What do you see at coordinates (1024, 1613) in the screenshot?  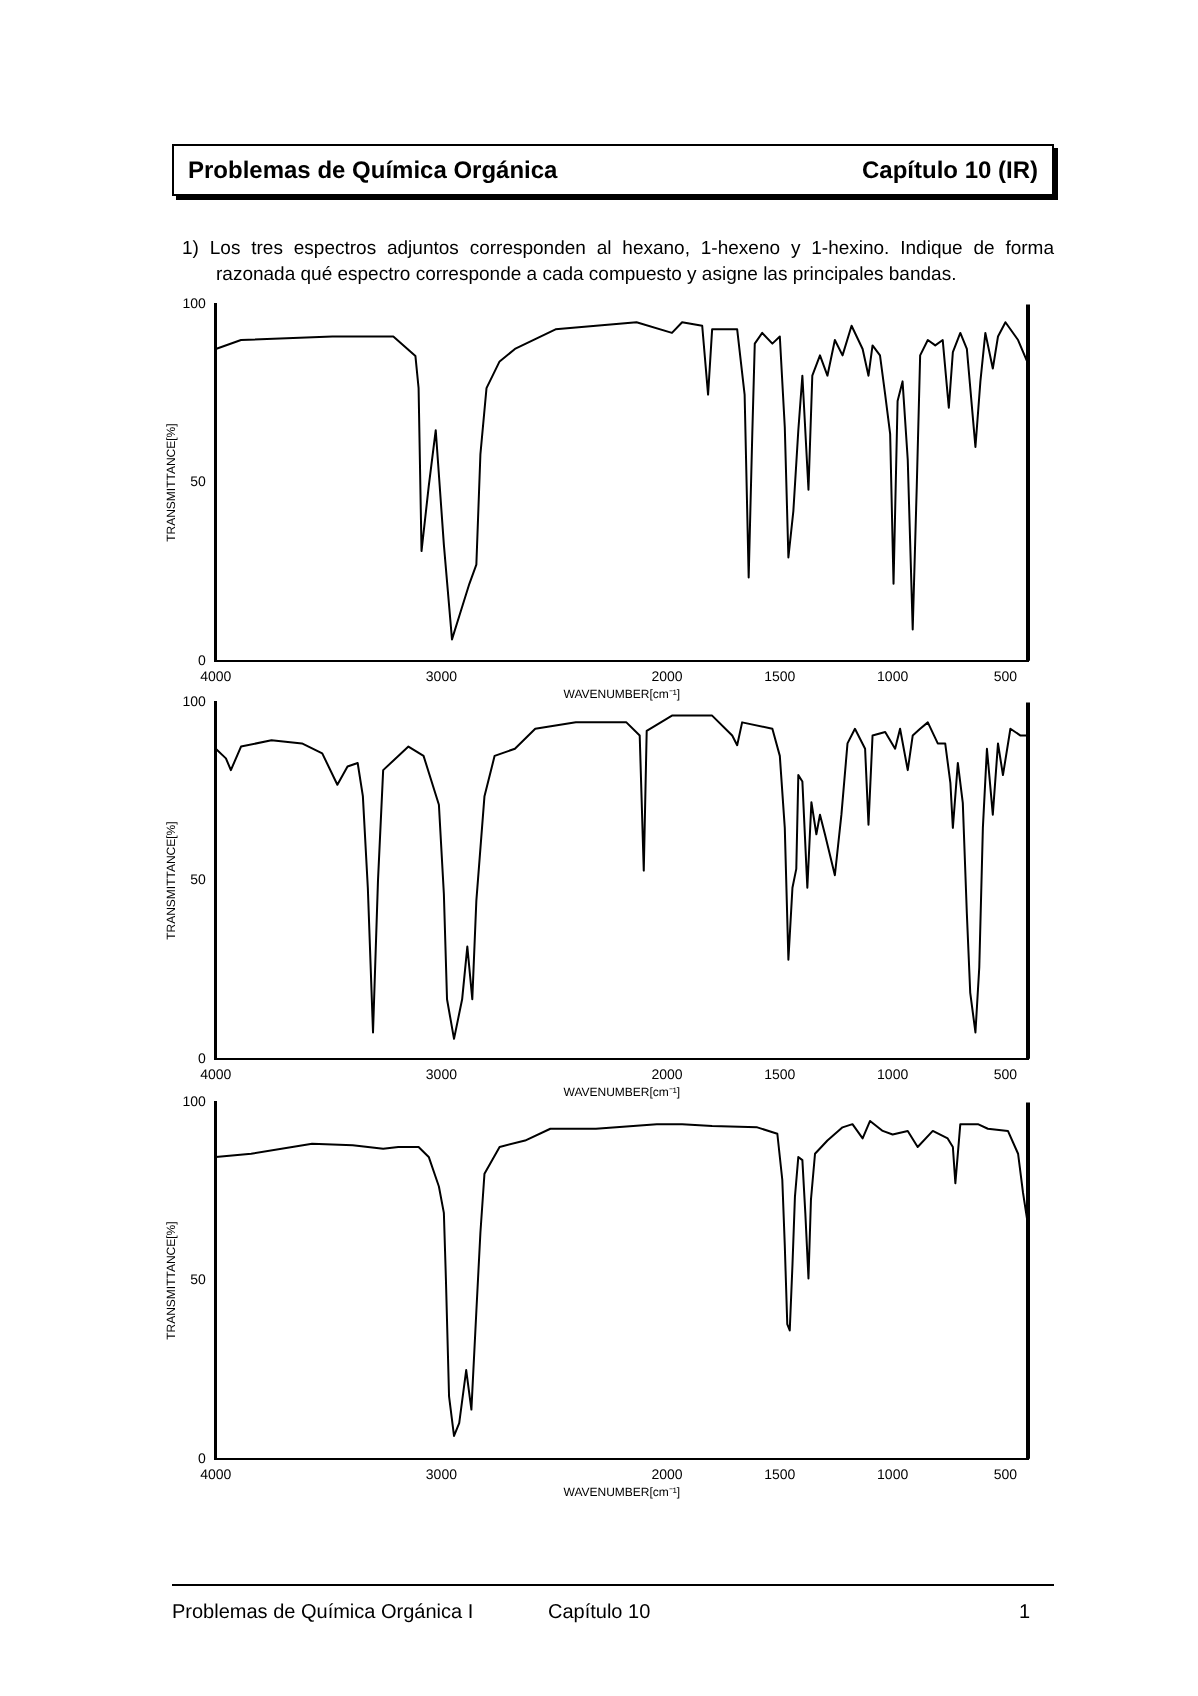 I see `text: 1` at bounding box center [1024, 1613].